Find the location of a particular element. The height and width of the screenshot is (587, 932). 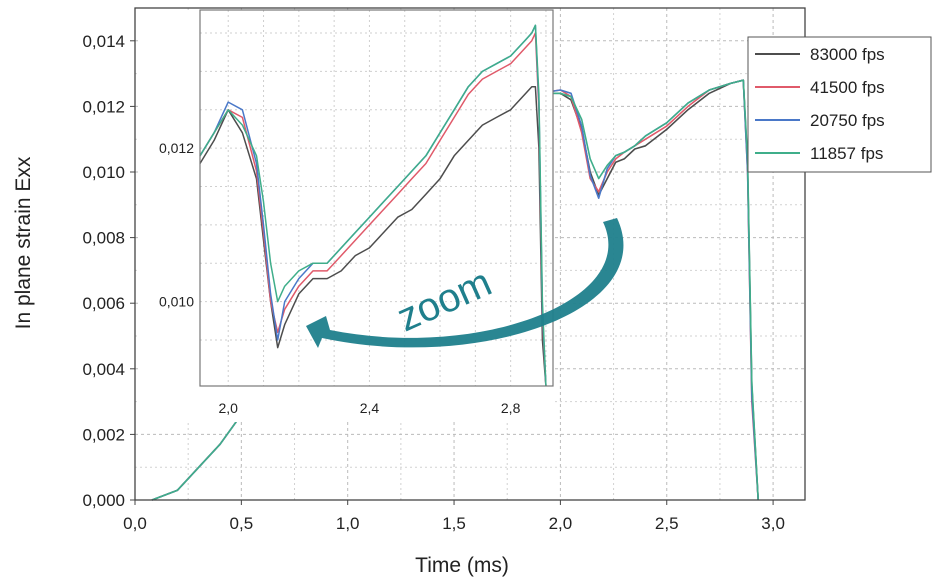

inset-x-axis-ticks: 2,0 2,4 2,8 is located at coordinates (370, 408).